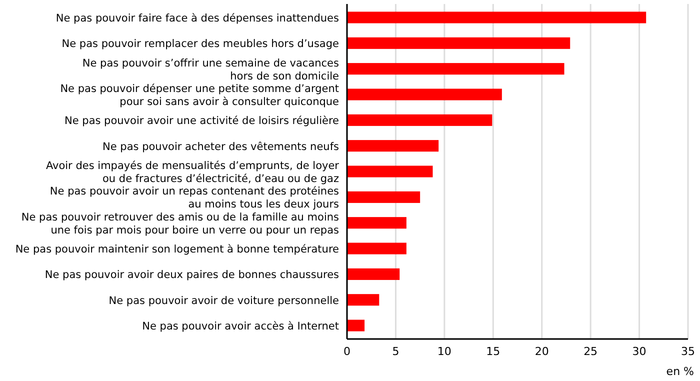  Describe the element at coordinates (591, 351) in the screenshot. I see `x-tick-label: 25` at that location.